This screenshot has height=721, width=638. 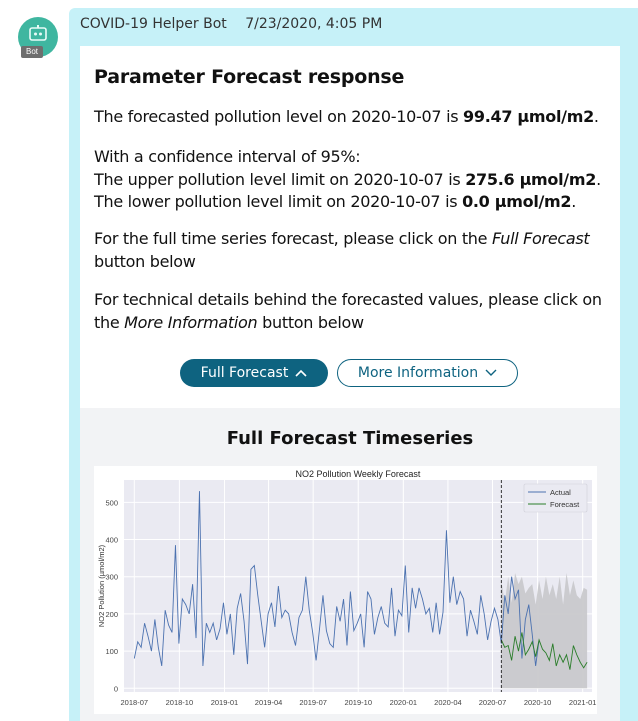 I want to click on y-tick-label: 300, so click(x=111, y=577).